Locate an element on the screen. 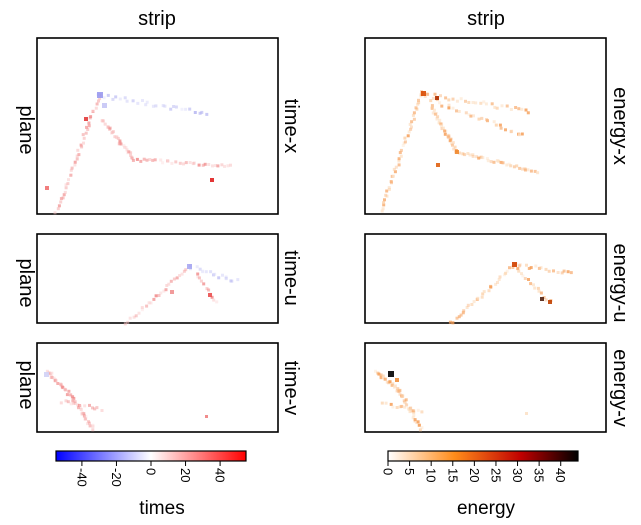 This screenshot has width=641, height=525. panel-label-time-u: time-u is located at coordinates (291, 278).